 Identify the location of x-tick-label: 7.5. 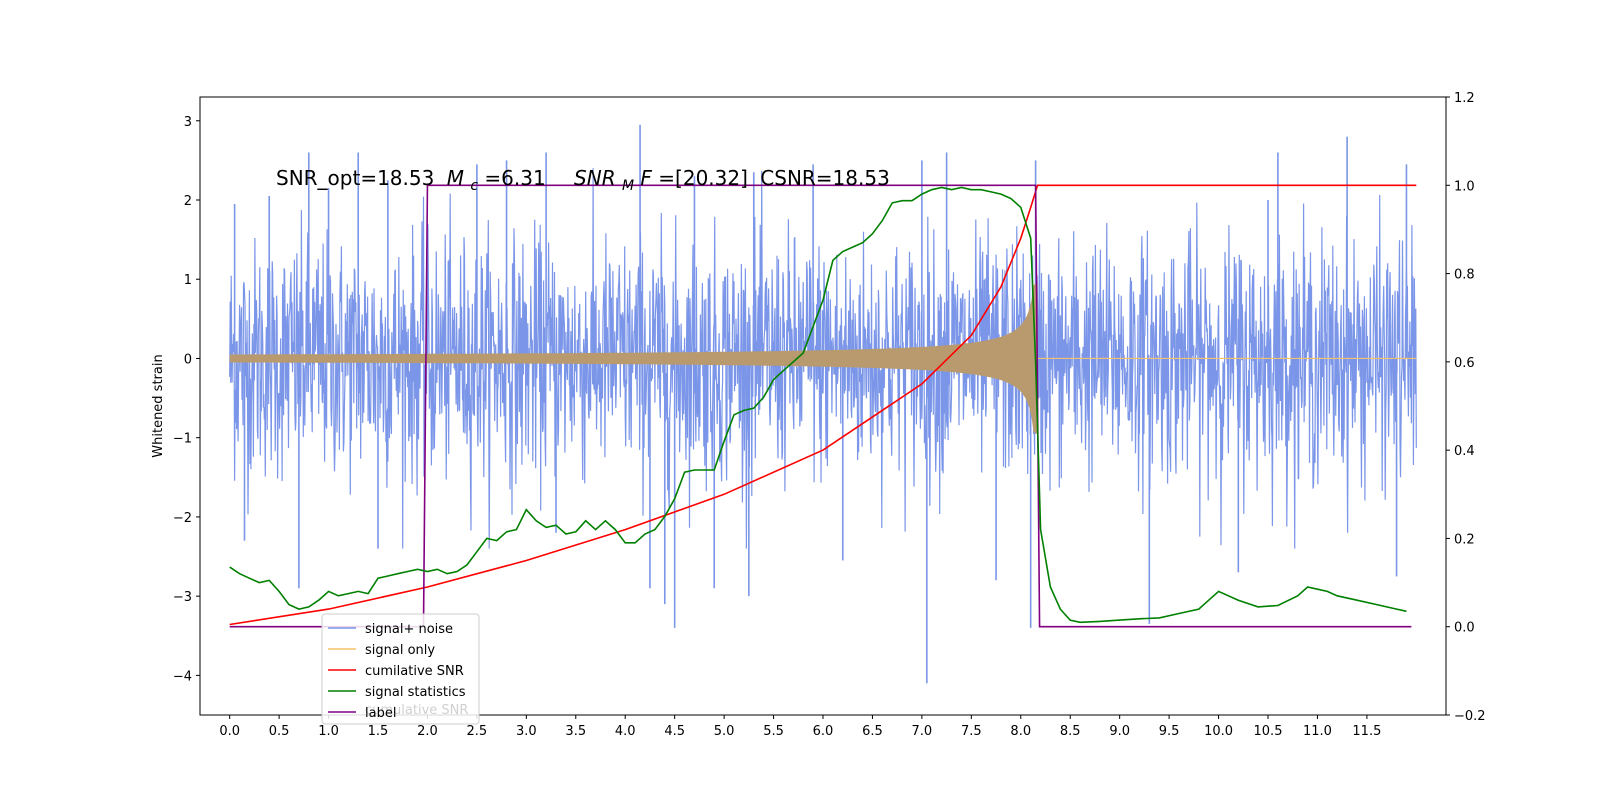
(971, 731).